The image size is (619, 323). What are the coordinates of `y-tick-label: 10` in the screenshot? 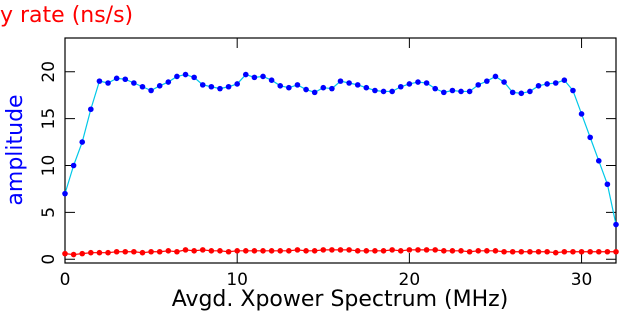 It's located at (49, 166).